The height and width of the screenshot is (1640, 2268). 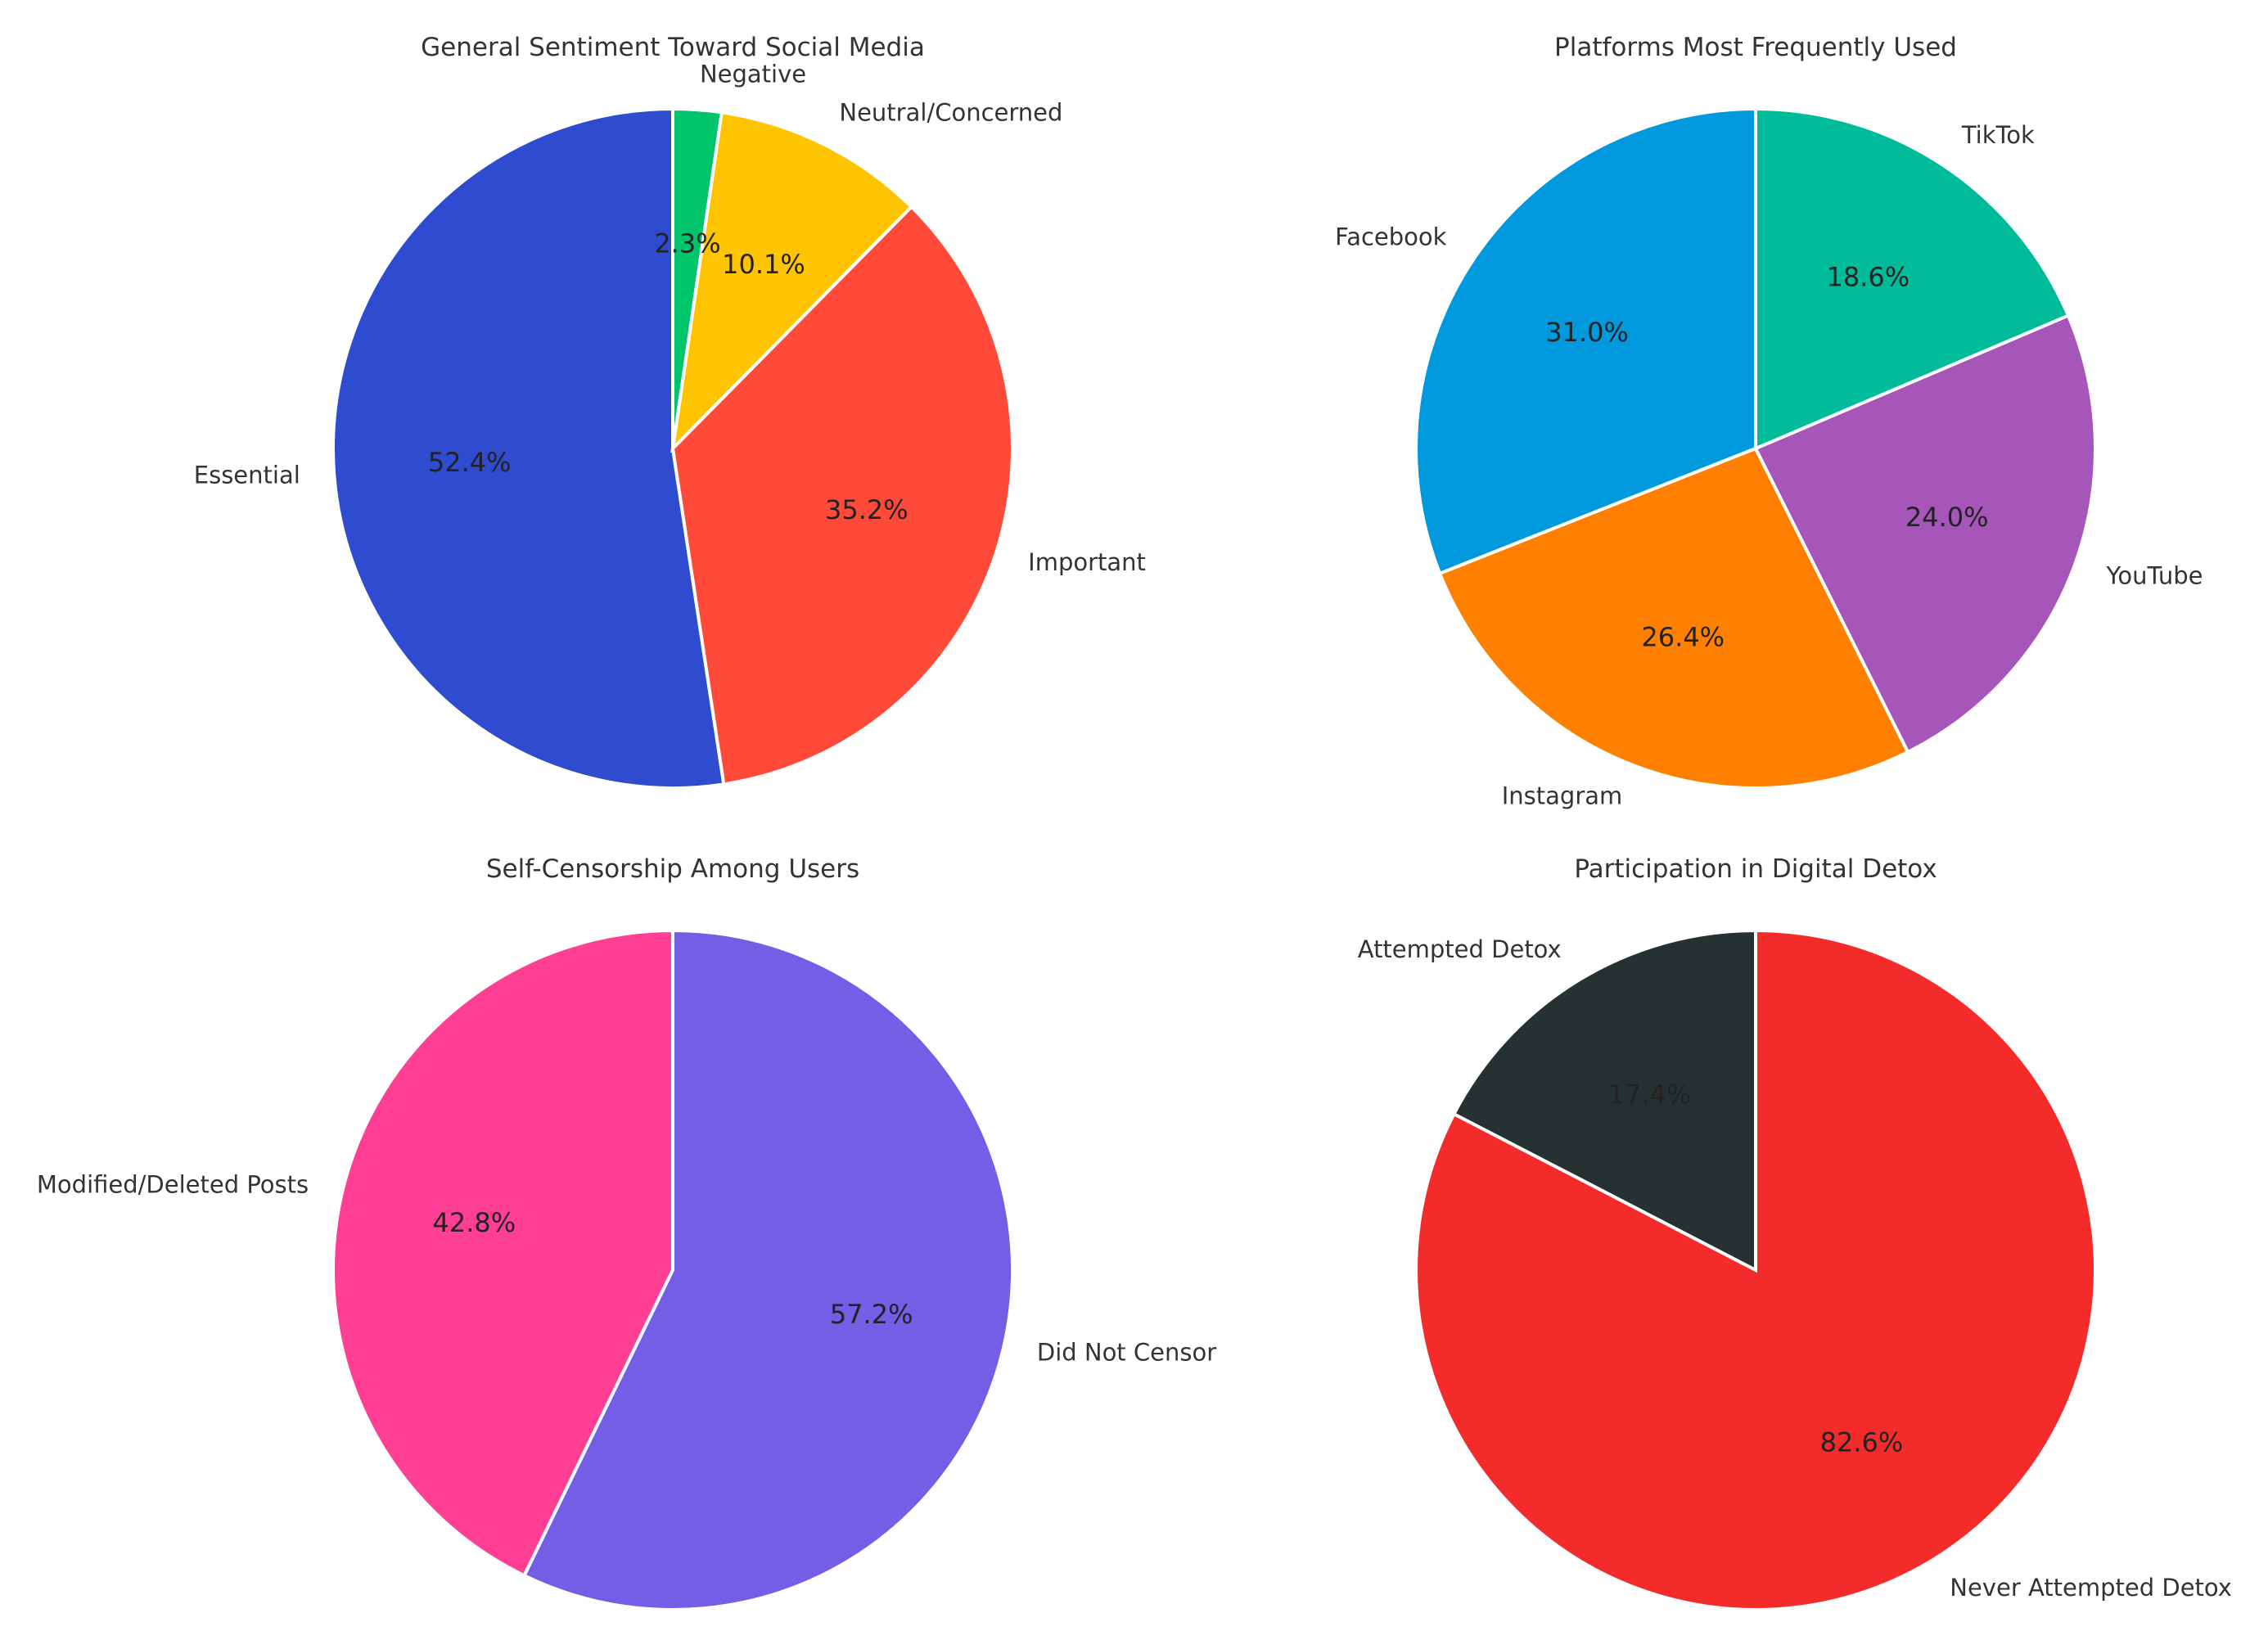 What do you see at coordinates (247, 475) in the screenshot?
I see `slice-label-essential: Essential` at bounding box center [247, 475].